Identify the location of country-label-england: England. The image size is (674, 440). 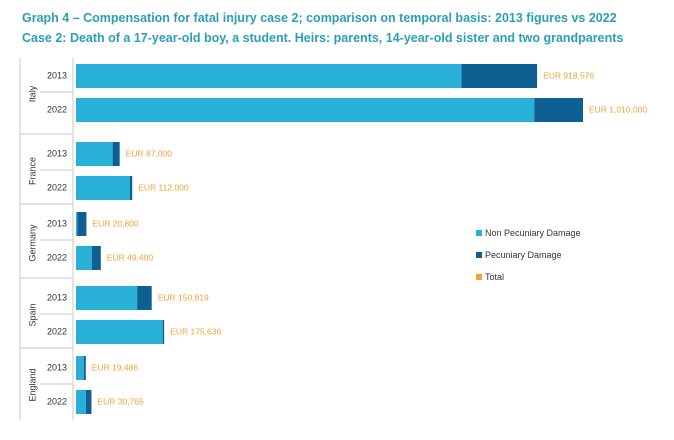
(32, 384).